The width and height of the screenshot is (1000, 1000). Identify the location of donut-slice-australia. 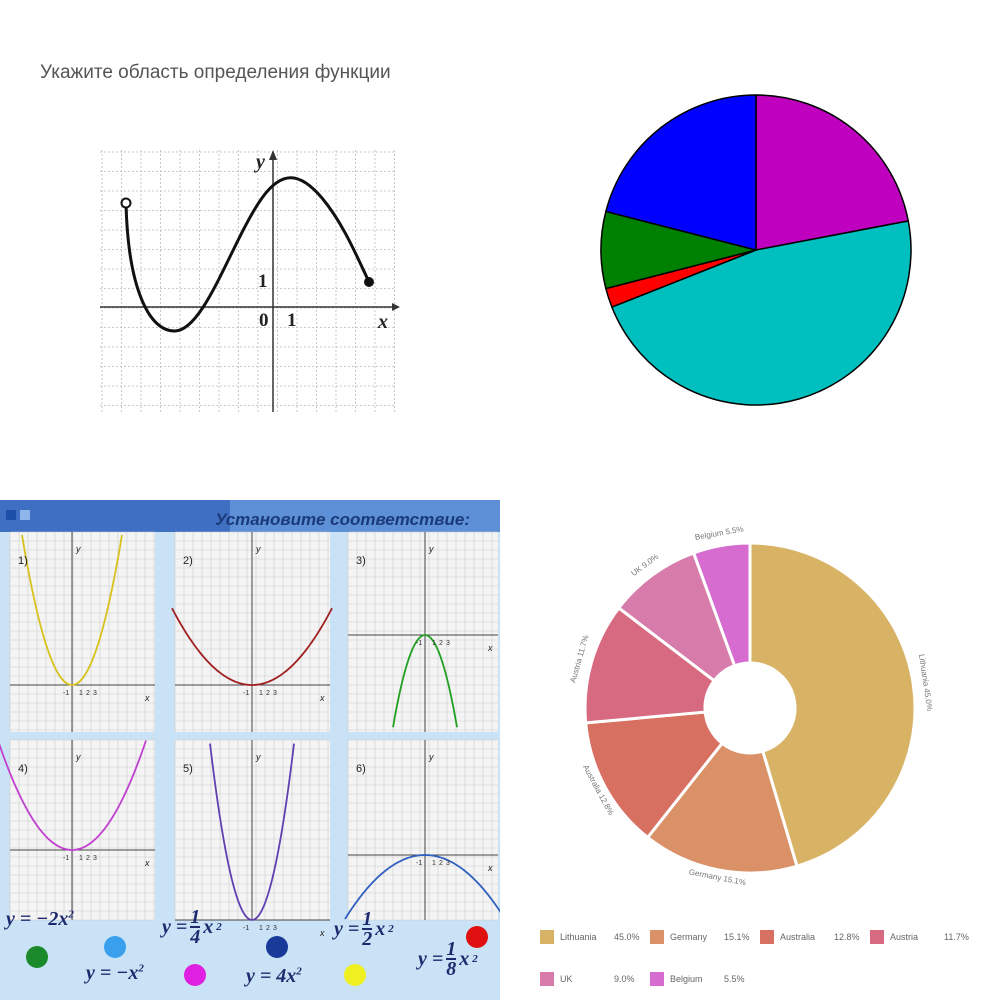
(654, 775).